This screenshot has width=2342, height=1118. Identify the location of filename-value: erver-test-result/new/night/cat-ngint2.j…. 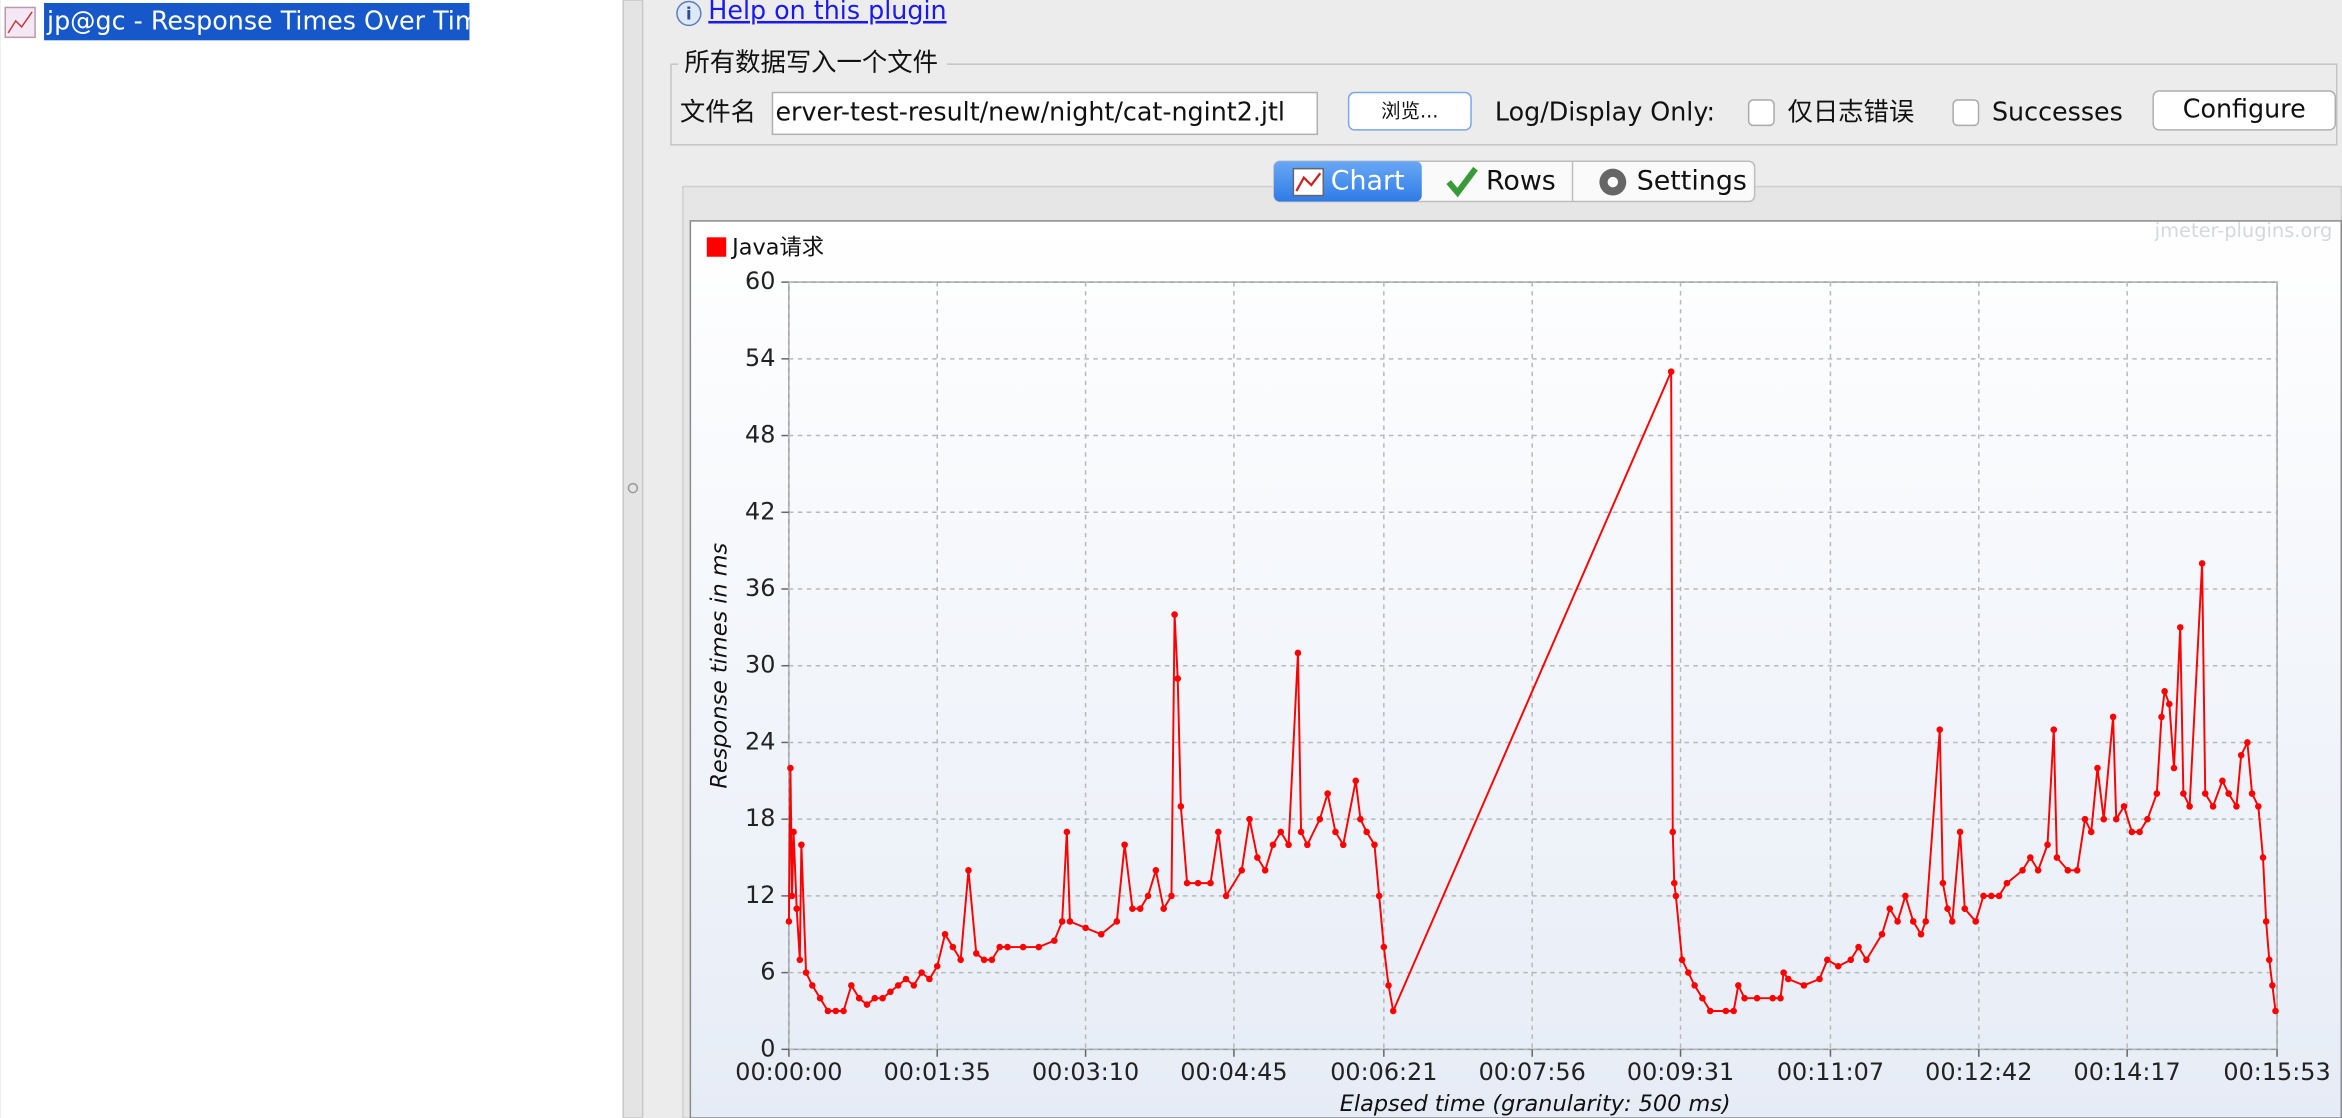
(1030, 111).